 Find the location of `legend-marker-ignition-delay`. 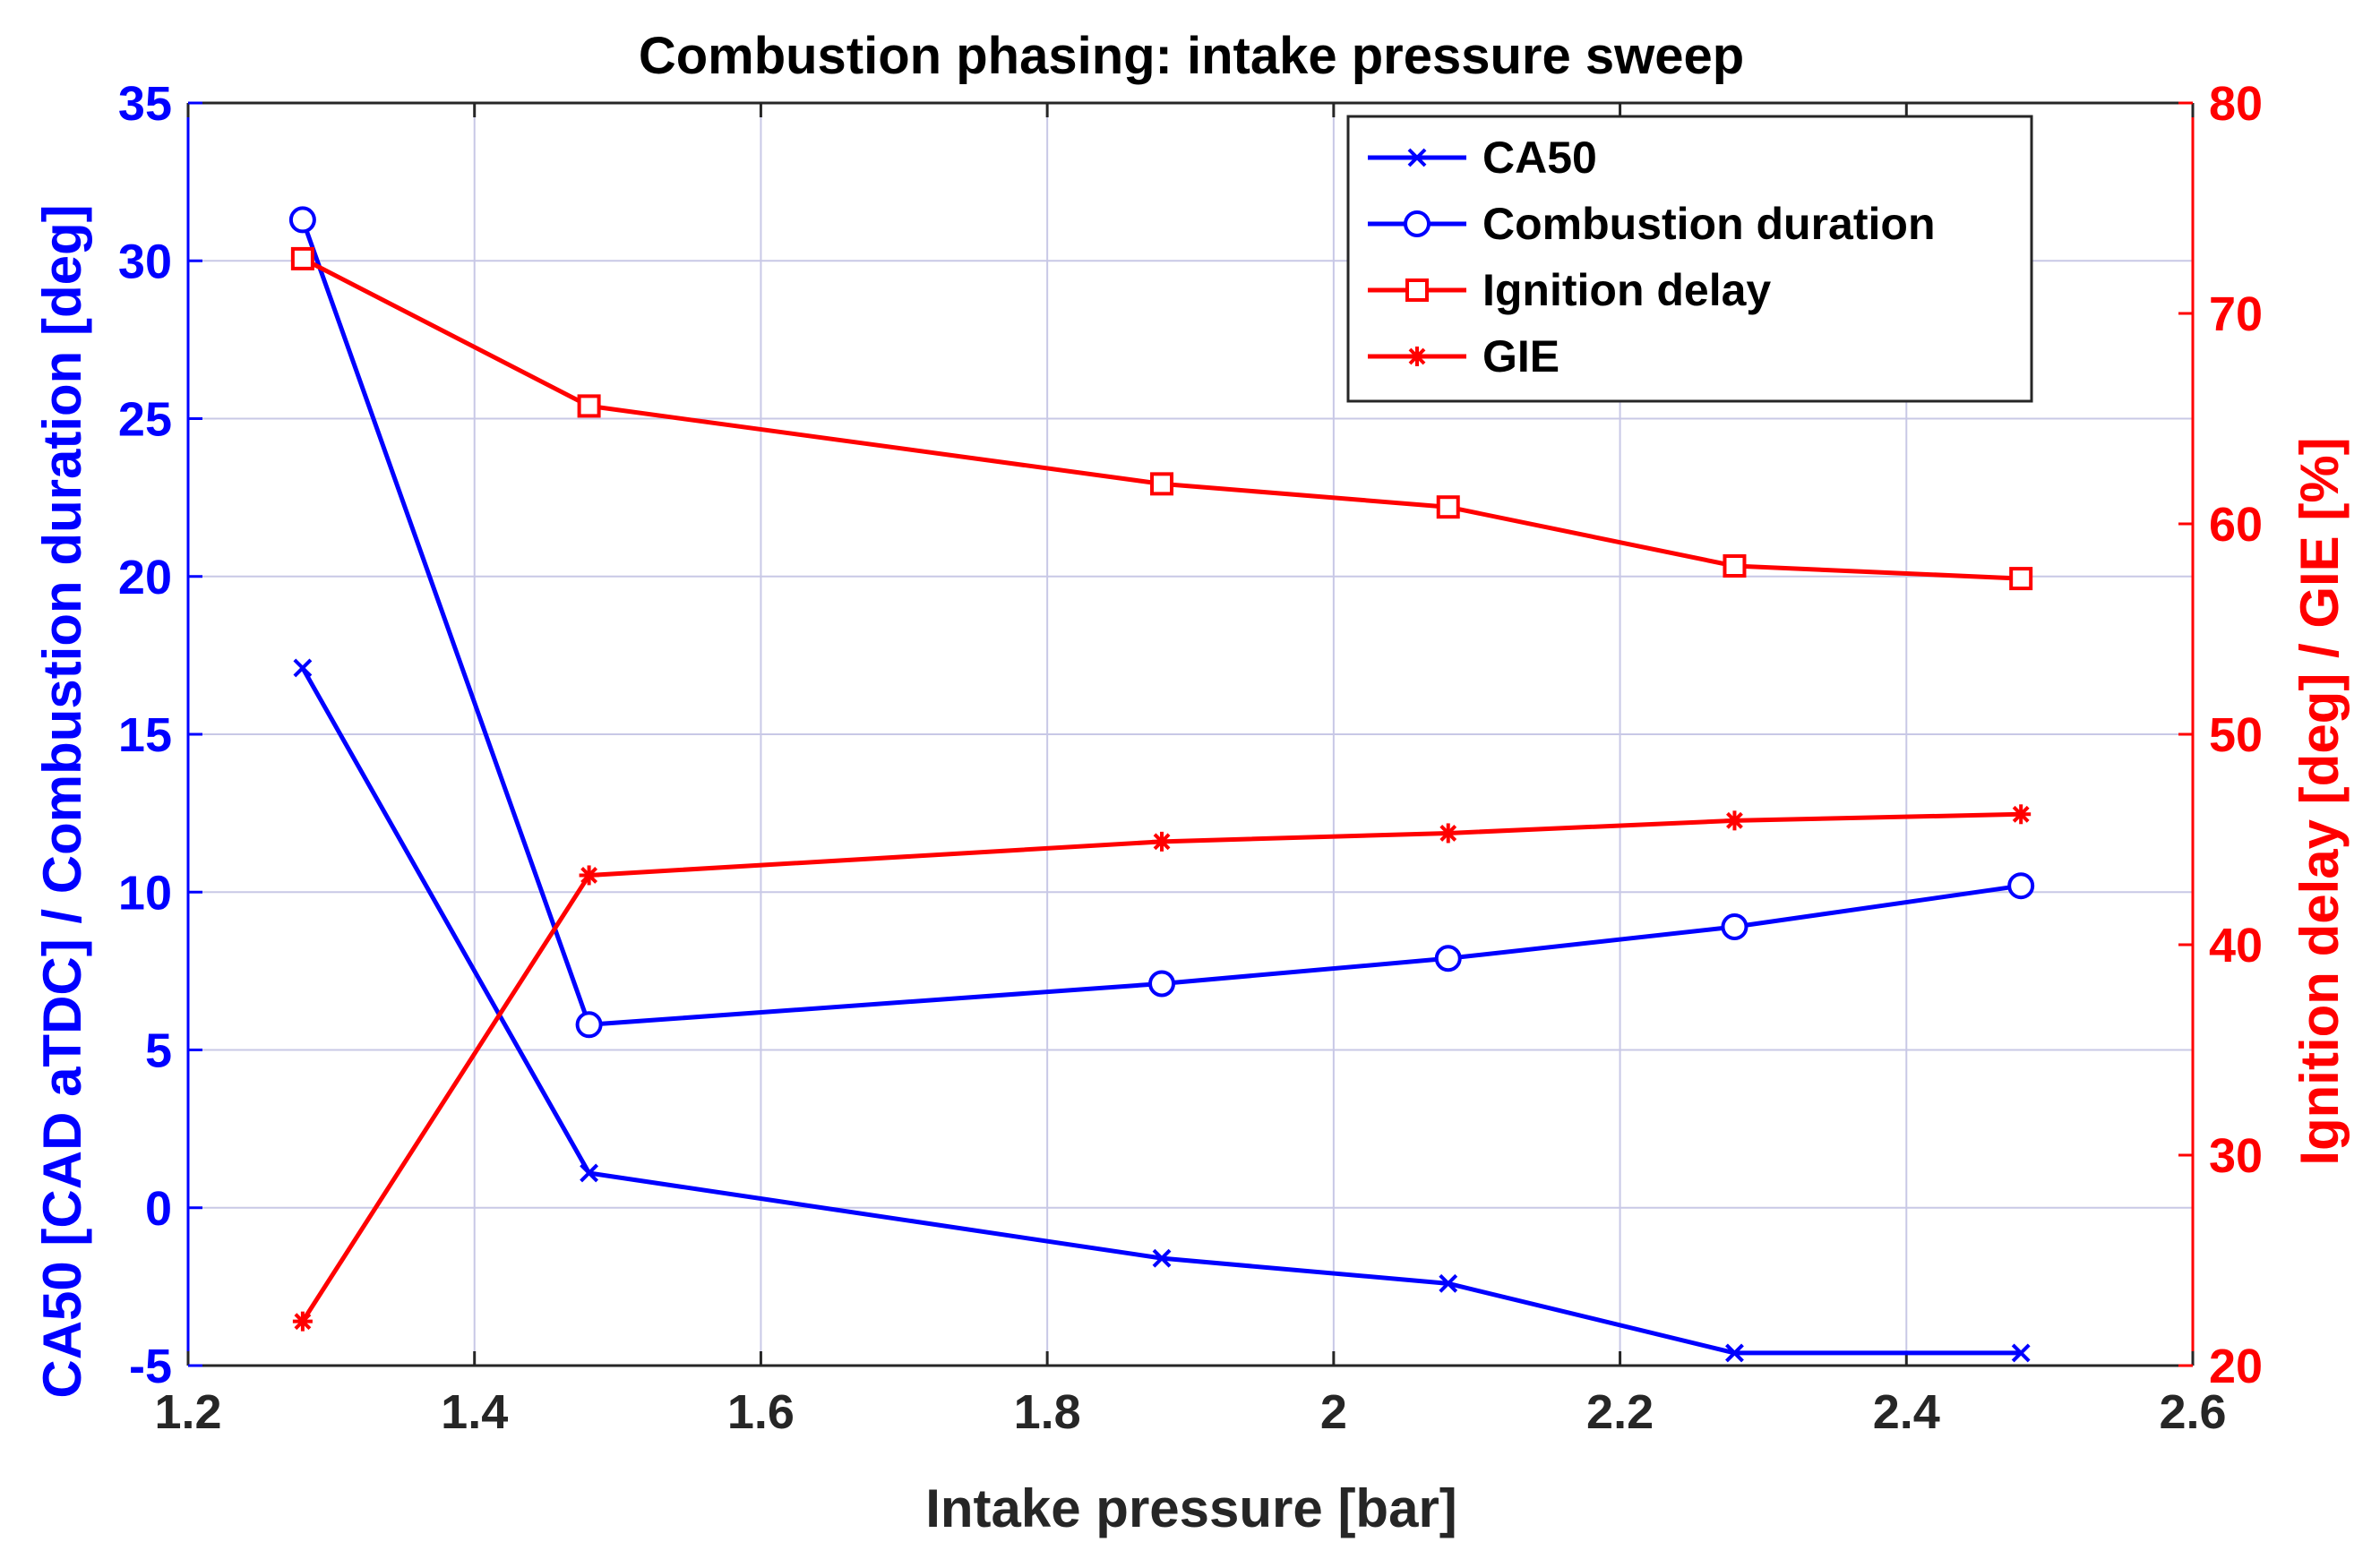

legend-marker-ignition-delay is located at coordinates (1417, 290).